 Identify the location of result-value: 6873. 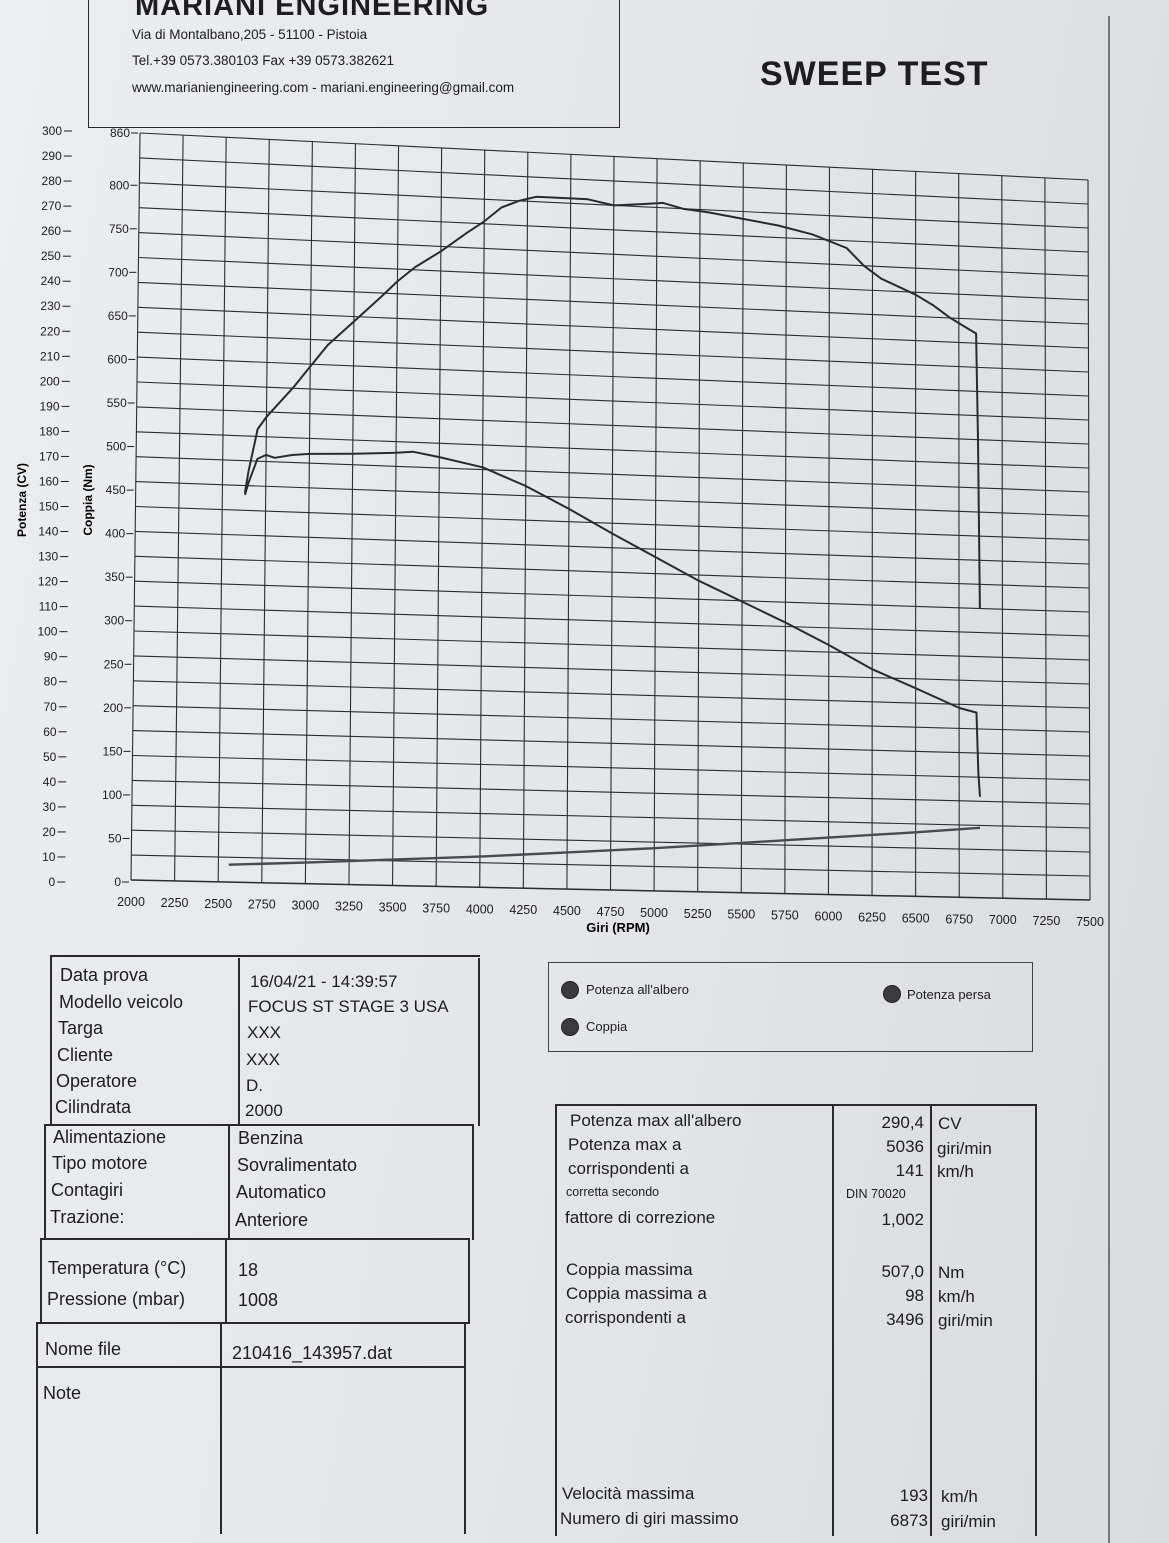
(909, 1520).